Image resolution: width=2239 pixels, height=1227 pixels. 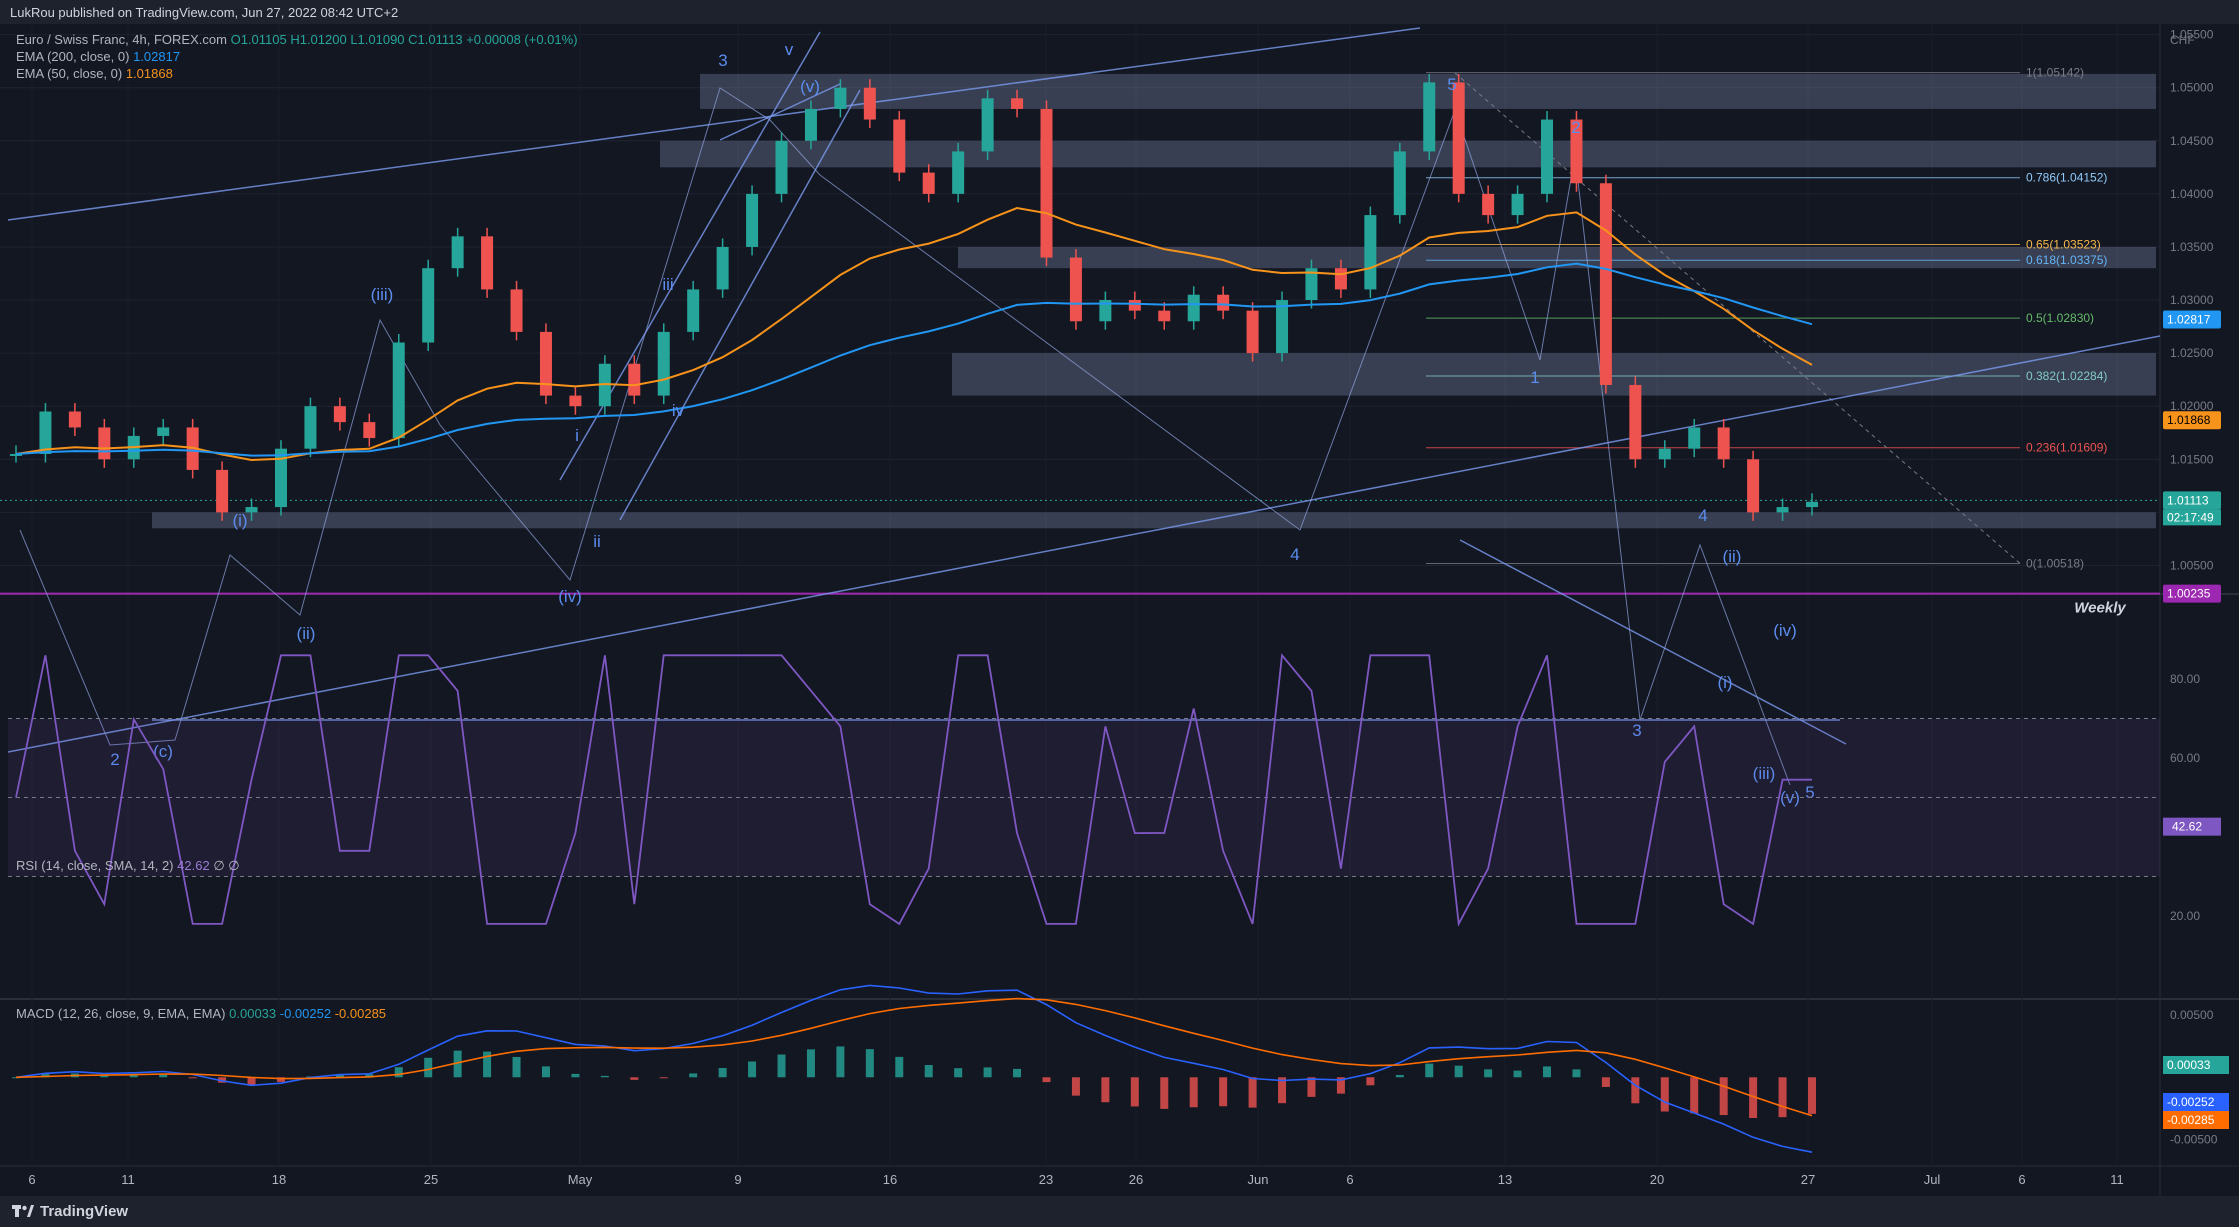 I want to click on macd-tick-label: 0.00500, so click(x=2192, y=1015).